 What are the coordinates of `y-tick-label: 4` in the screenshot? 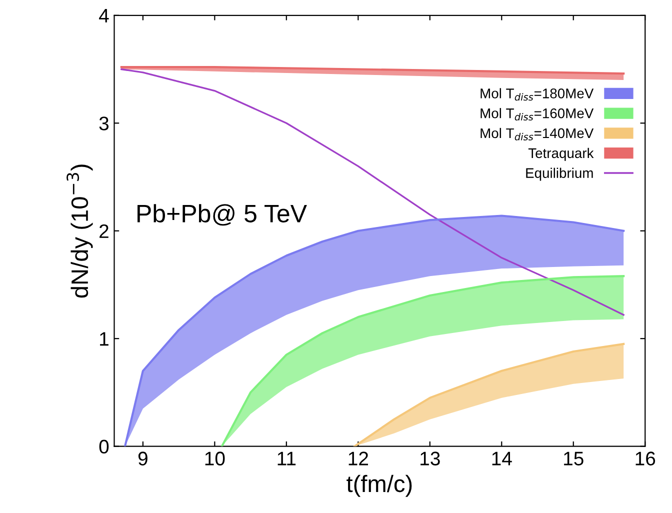 It's located at (104, 15).